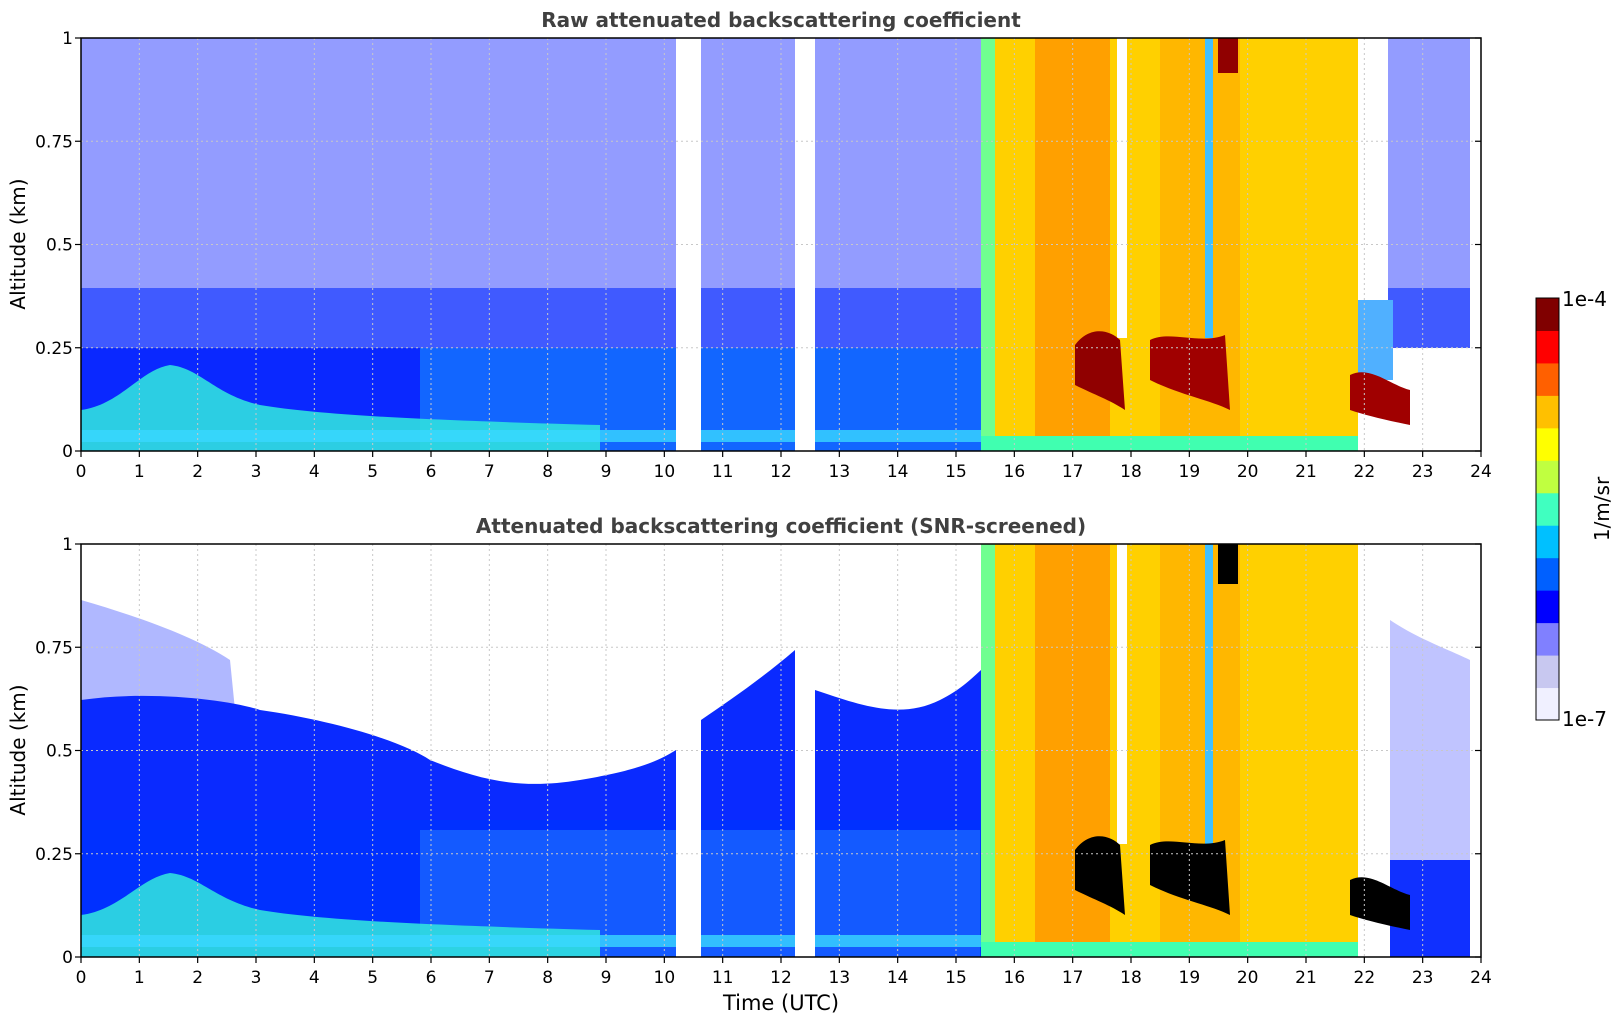 The image size is (1621, 1020). I want to click on screened-x-tick-label: 23, so click(1423, 978).